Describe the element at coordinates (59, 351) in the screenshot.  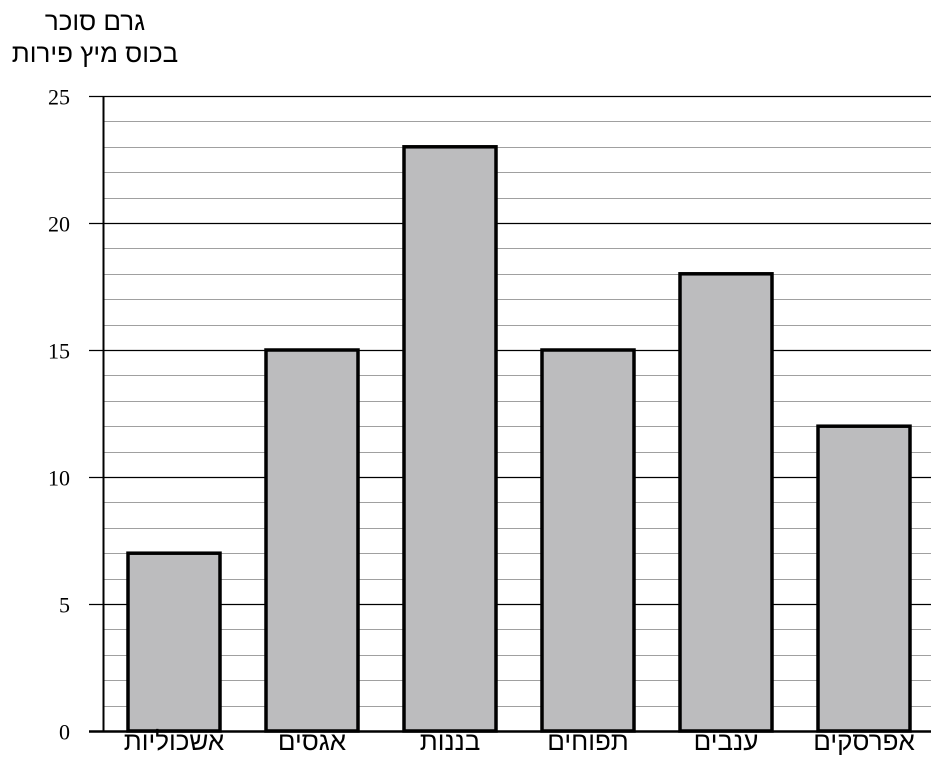
I see `y-tick-label: 15` at that location.